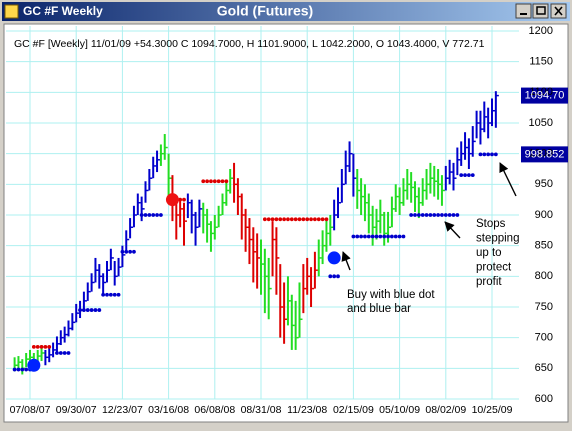 This screenshot has height=431, width=572. I want to click on annotation: and blue bar, so click(379, 309).